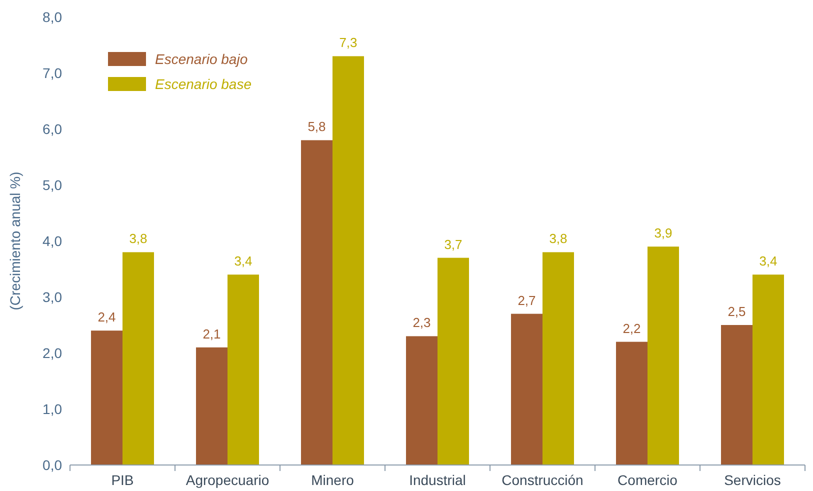 The image size is (813, 491). What do you see at coordinates (52, 72) in the screenshot?
I see `y-tick-label: 7,0` at bounding box center [52, 72].